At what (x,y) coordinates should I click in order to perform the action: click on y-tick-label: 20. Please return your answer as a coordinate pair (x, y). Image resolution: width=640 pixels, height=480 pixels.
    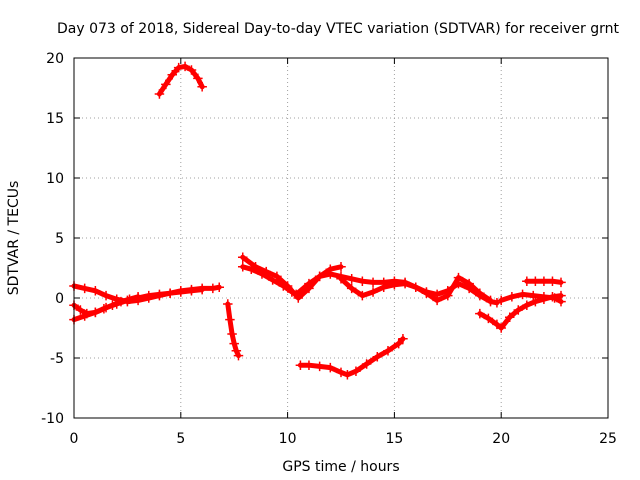
    Looking at the image, I should click on (55, 59).